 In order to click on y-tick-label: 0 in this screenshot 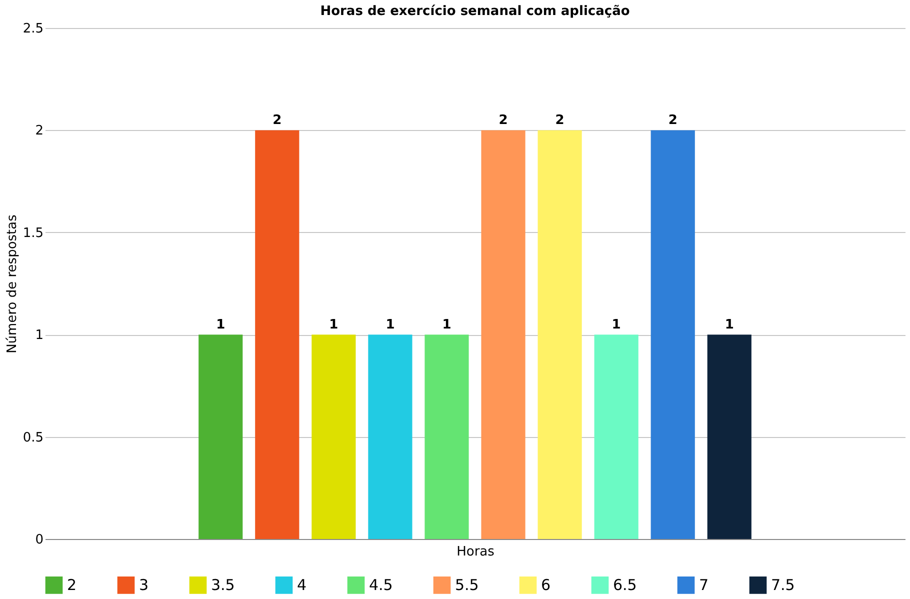, I will do `click(39, 540)`.